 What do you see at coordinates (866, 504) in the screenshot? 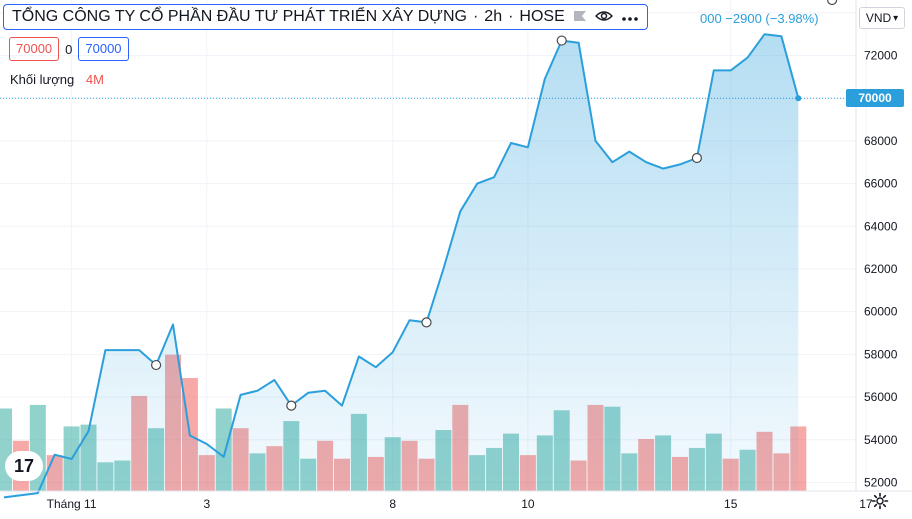
I see `x-tick-label: 17` at bounding box center [866, 504].